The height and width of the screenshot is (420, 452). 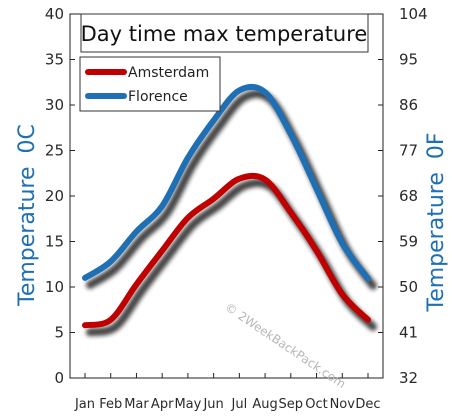 I want to click on right-axis-unit: 0F, so click(x=436, y=145).